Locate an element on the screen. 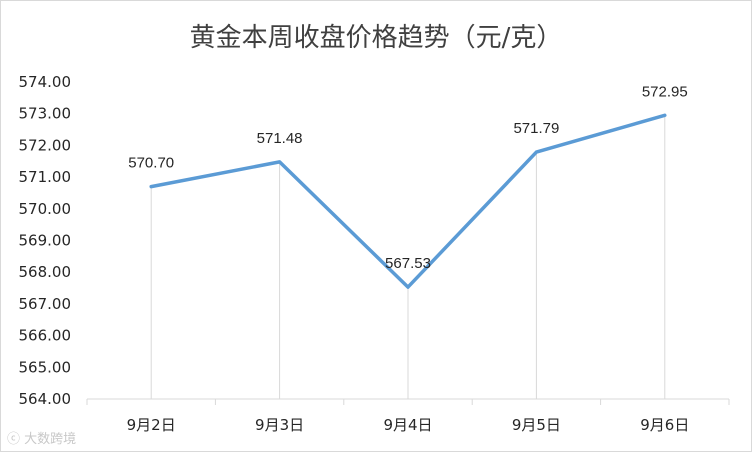 The width and height of the screenshot is (752, 452). chart-title: 黄金本周收盘价格趋势（元/克） is located at coordinates (376, 38).